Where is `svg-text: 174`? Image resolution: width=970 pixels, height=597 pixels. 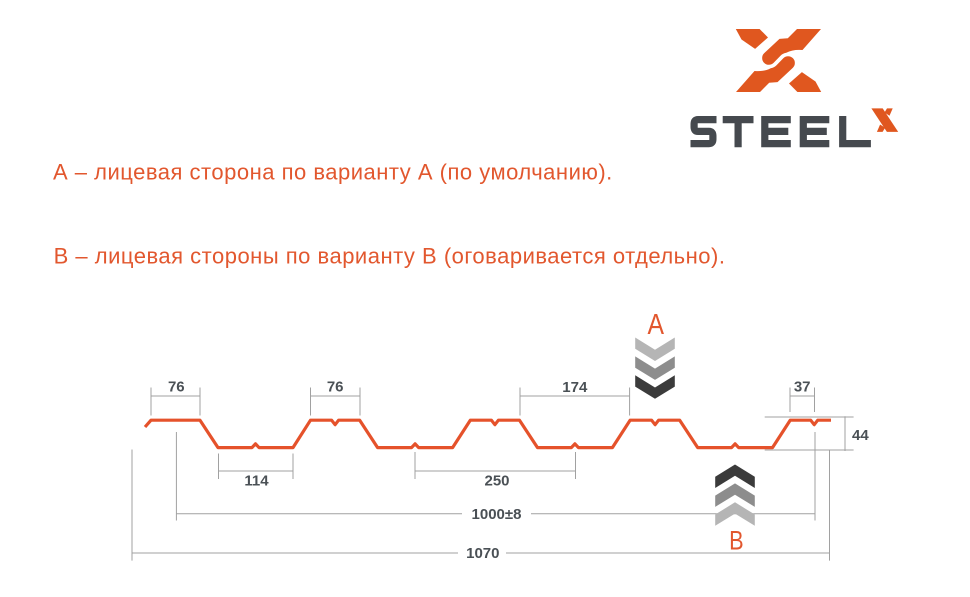 svg-text: 174 is located at coordinates (575, 387).